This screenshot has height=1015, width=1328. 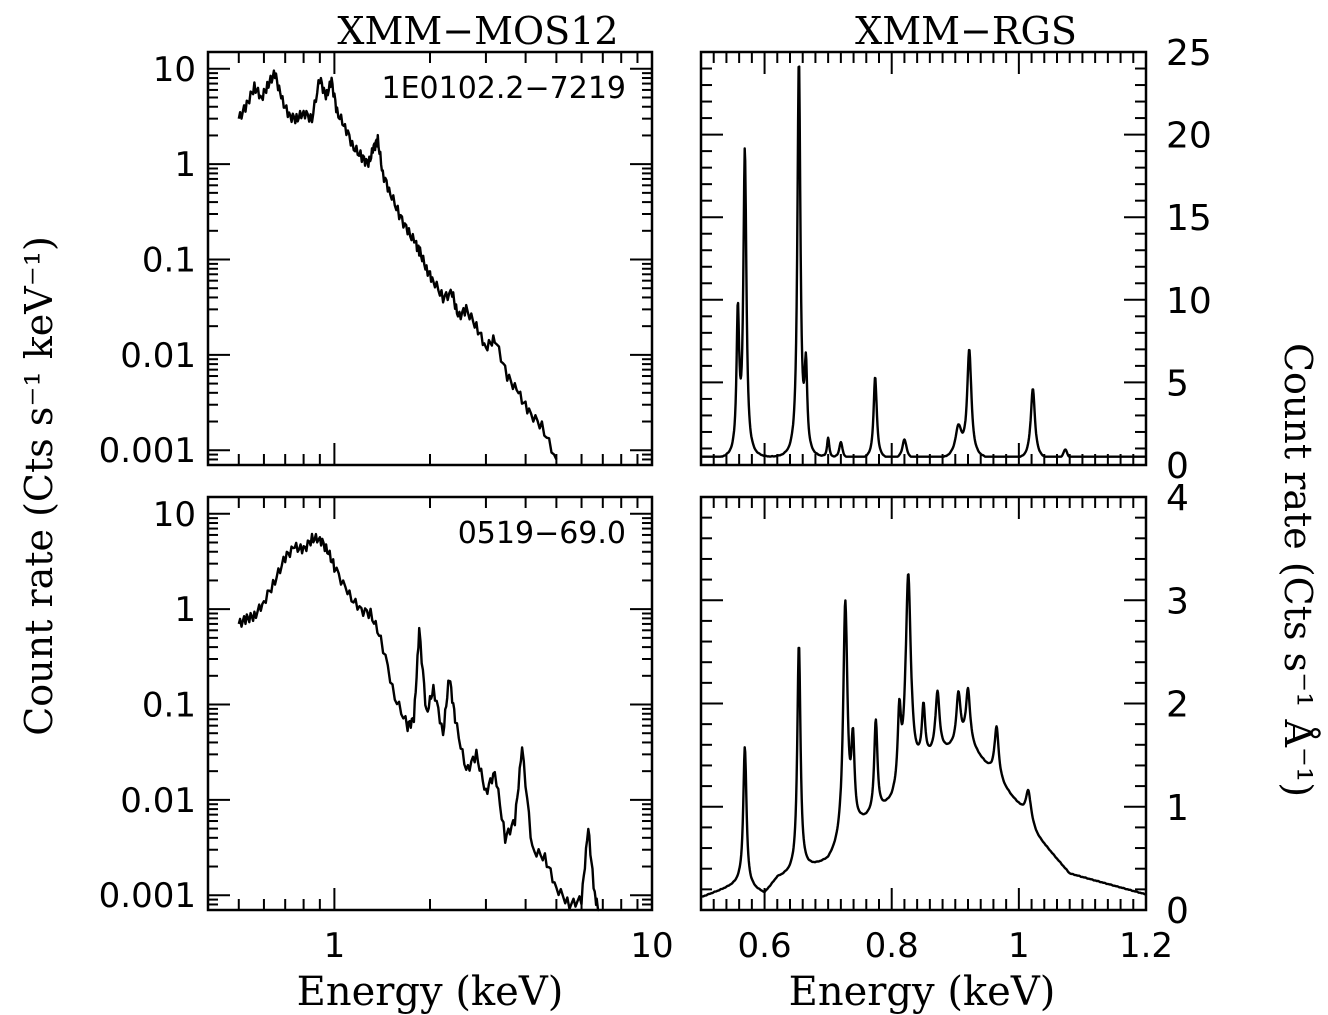 What do you see at coordinates (504, 88) in the screenshot?
I see `source-annotation: 1E0102.2−7219` at bounding box center [504, 88].